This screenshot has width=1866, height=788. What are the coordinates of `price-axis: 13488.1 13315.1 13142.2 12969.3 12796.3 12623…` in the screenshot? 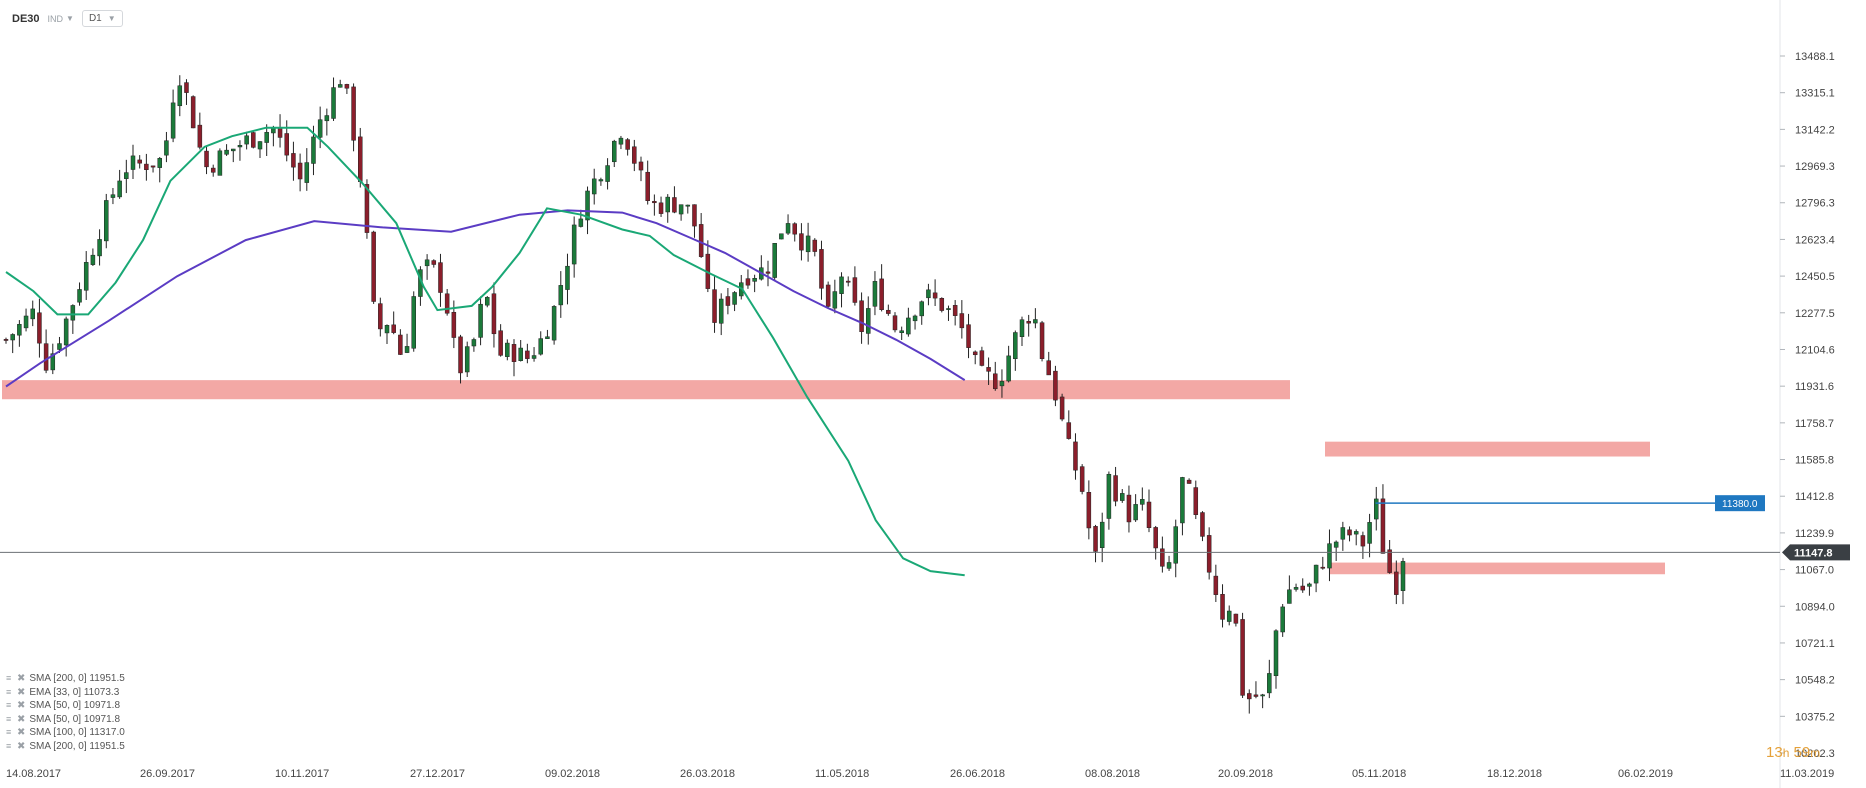 It's located at (1807, 394).